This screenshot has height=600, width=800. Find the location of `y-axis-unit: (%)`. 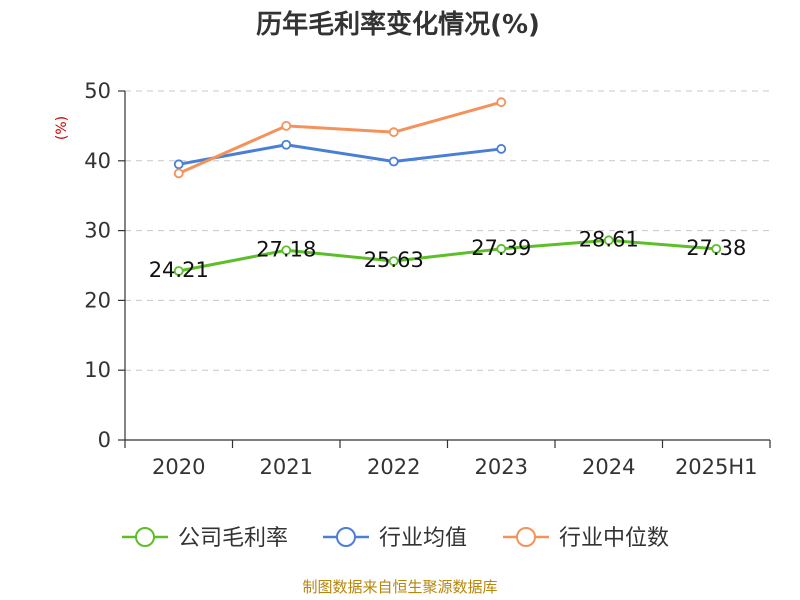

y-axis-unit: (%) is located at coordinates (62, 128).